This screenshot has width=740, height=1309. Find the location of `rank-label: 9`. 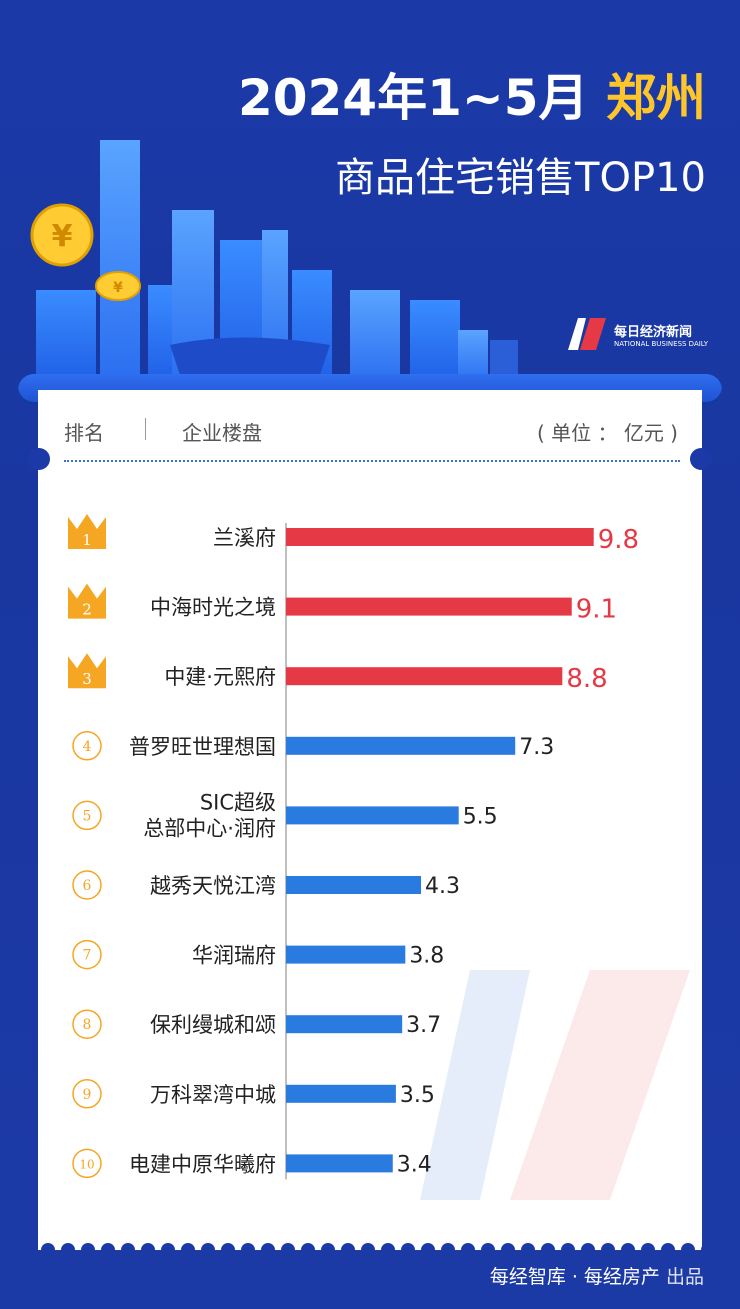

rank-label: 9 is located at coordinates (87, 1095).